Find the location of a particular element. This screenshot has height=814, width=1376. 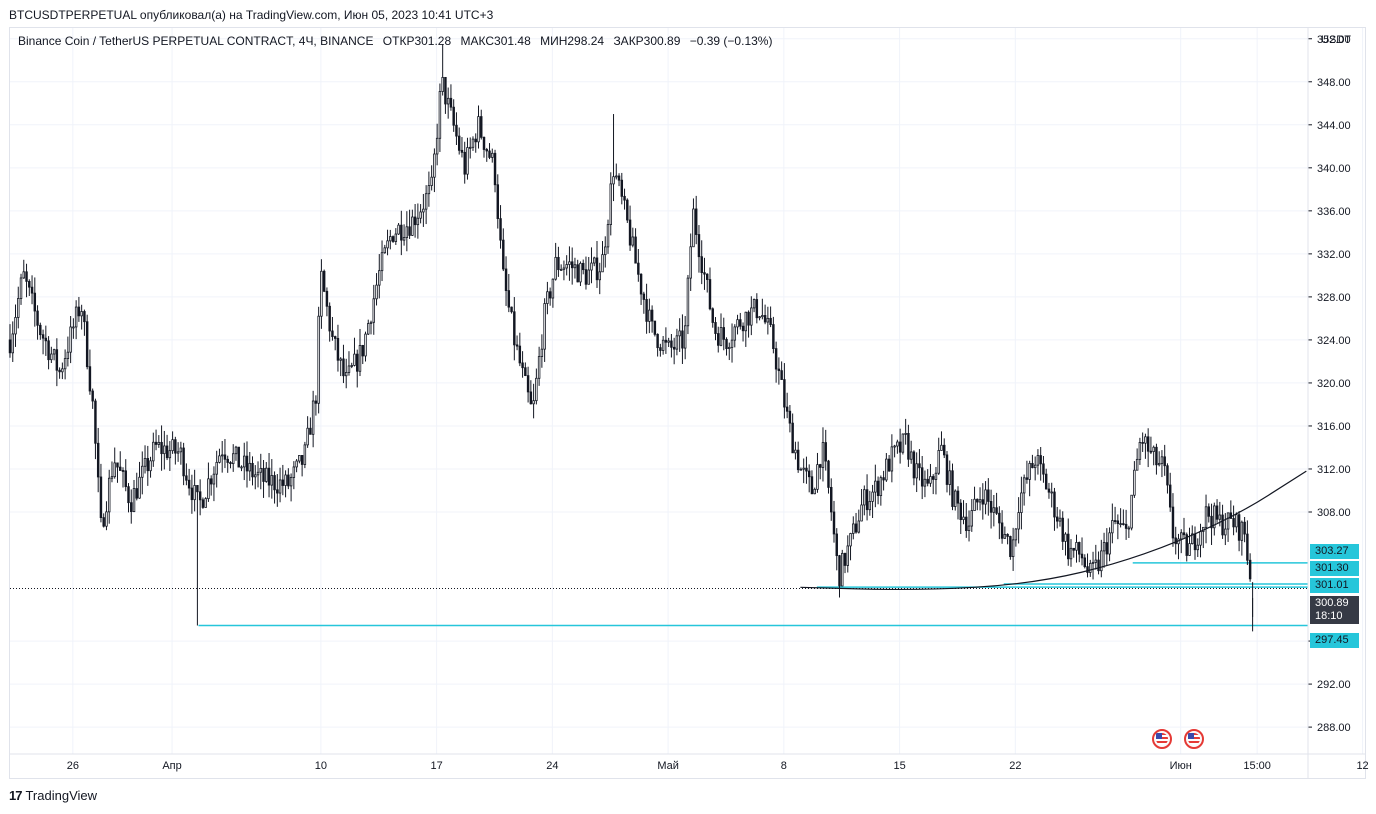

y-tick-label: 332.00 is located at coordinates (1334, 255).